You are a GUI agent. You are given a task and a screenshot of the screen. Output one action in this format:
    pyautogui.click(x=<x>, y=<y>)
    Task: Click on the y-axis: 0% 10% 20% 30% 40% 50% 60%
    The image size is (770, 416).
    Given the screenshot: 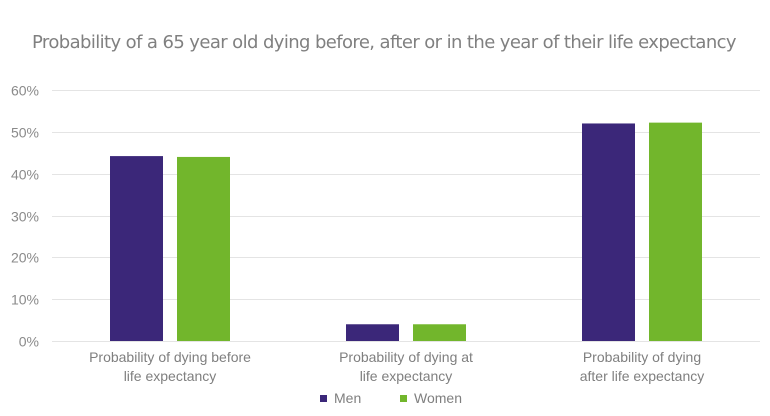 What is the action you would take?
    pyautogui.click(x=25, y=216)
    